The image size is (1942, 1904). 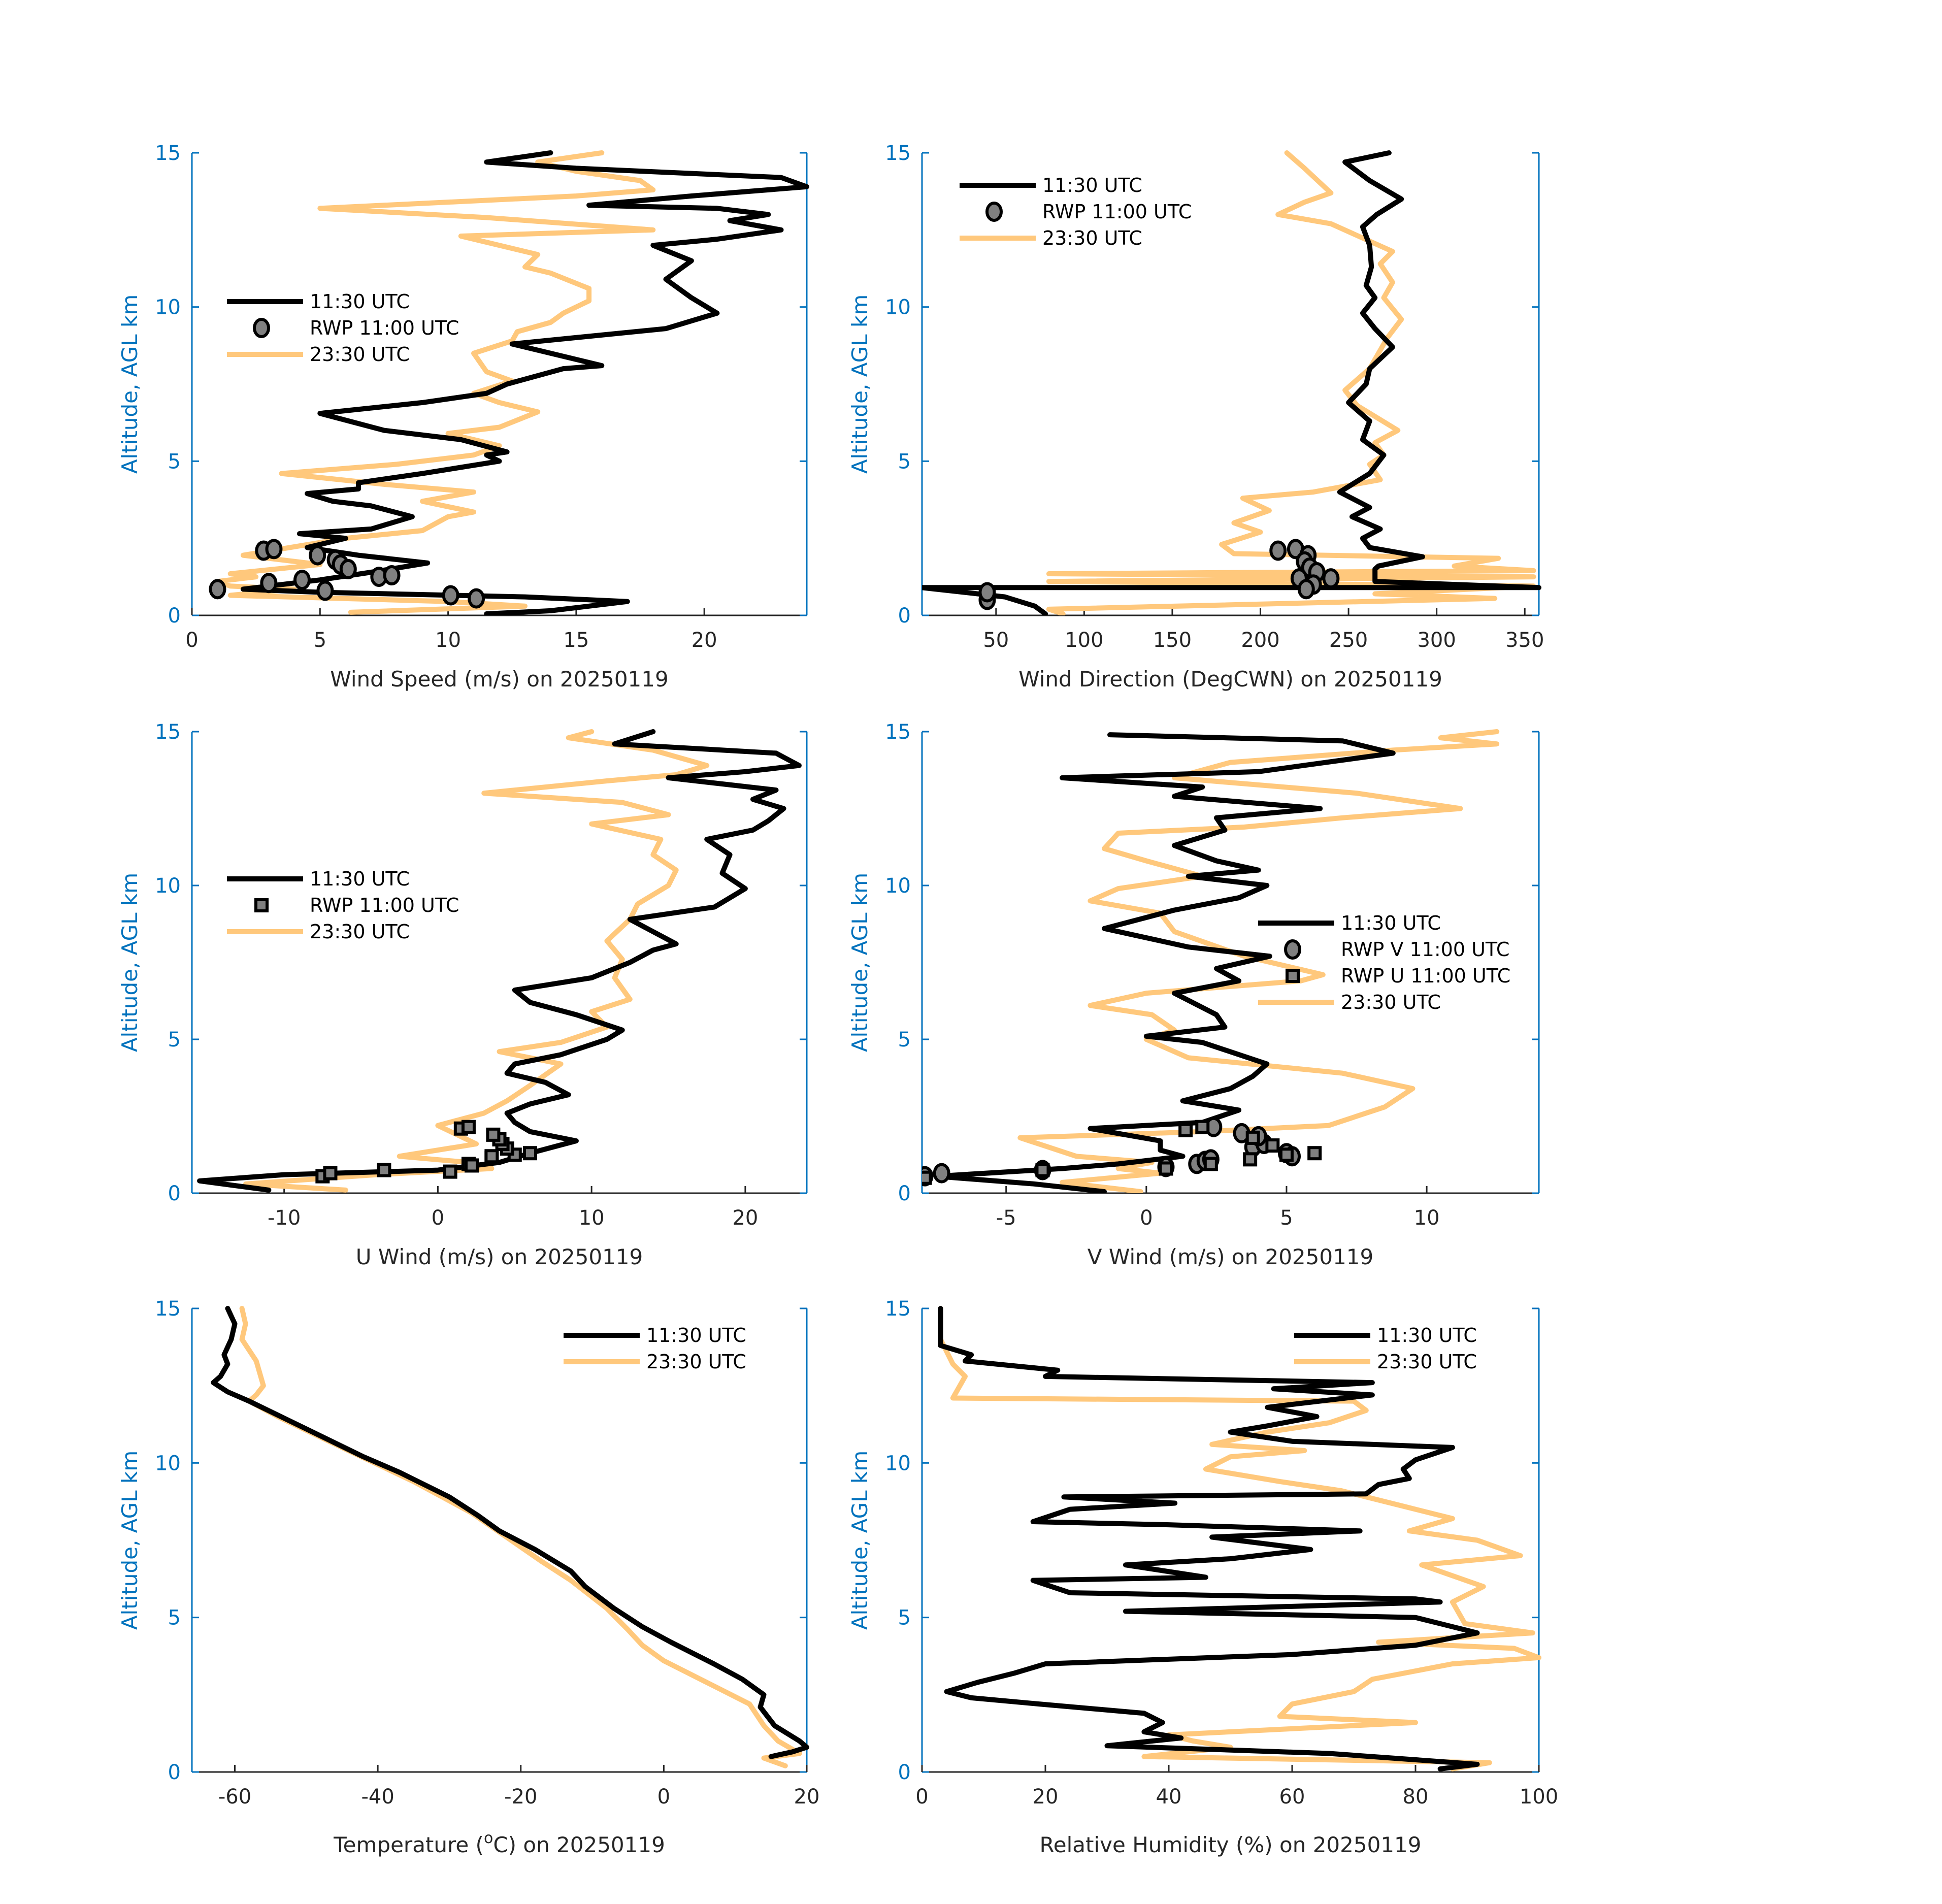 I want to click on x-axis-label: Wind Direction (DegCWN) on 20250119, so click(x=1230, y=679).